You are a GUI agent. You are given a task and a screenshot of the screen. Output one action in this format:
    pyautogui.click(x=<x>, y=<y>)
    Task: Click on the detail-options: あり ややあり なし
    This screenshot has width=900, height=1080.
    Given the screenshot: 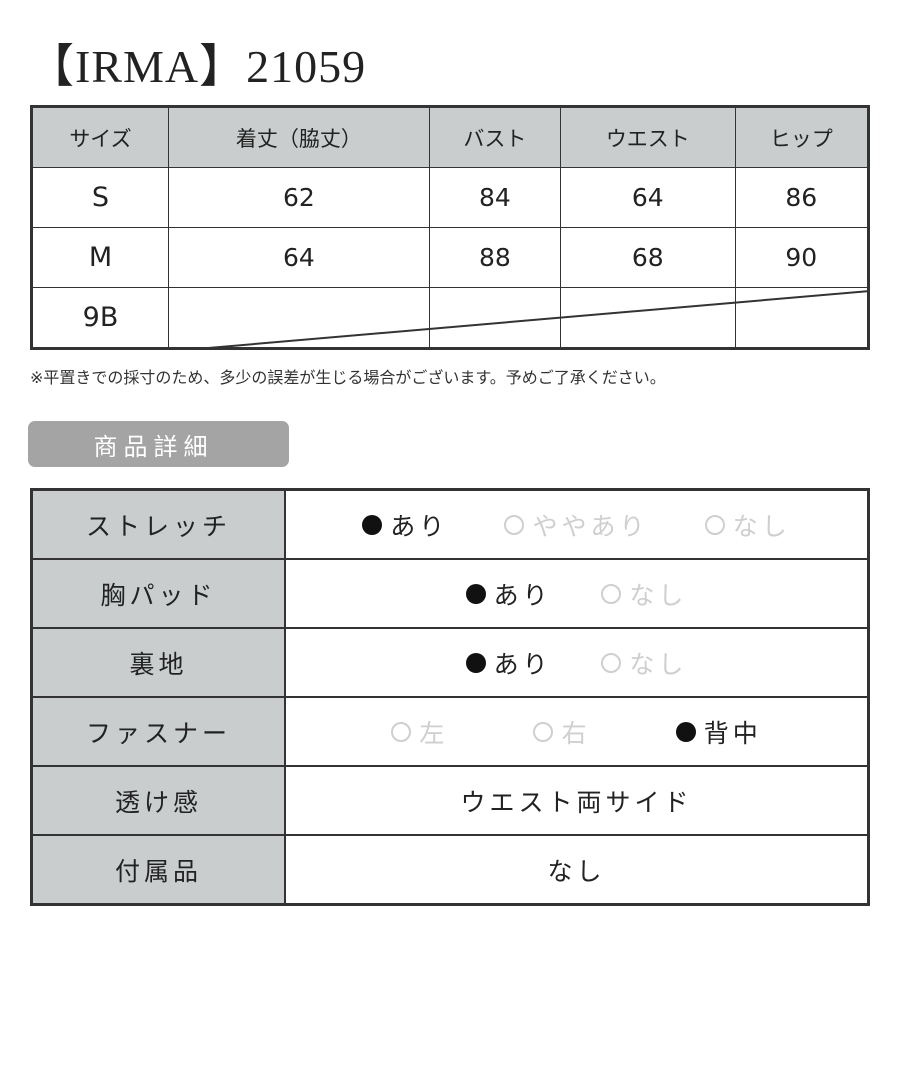 What is the action you would take?
    pyautogui.click(x=577, y=524)
    